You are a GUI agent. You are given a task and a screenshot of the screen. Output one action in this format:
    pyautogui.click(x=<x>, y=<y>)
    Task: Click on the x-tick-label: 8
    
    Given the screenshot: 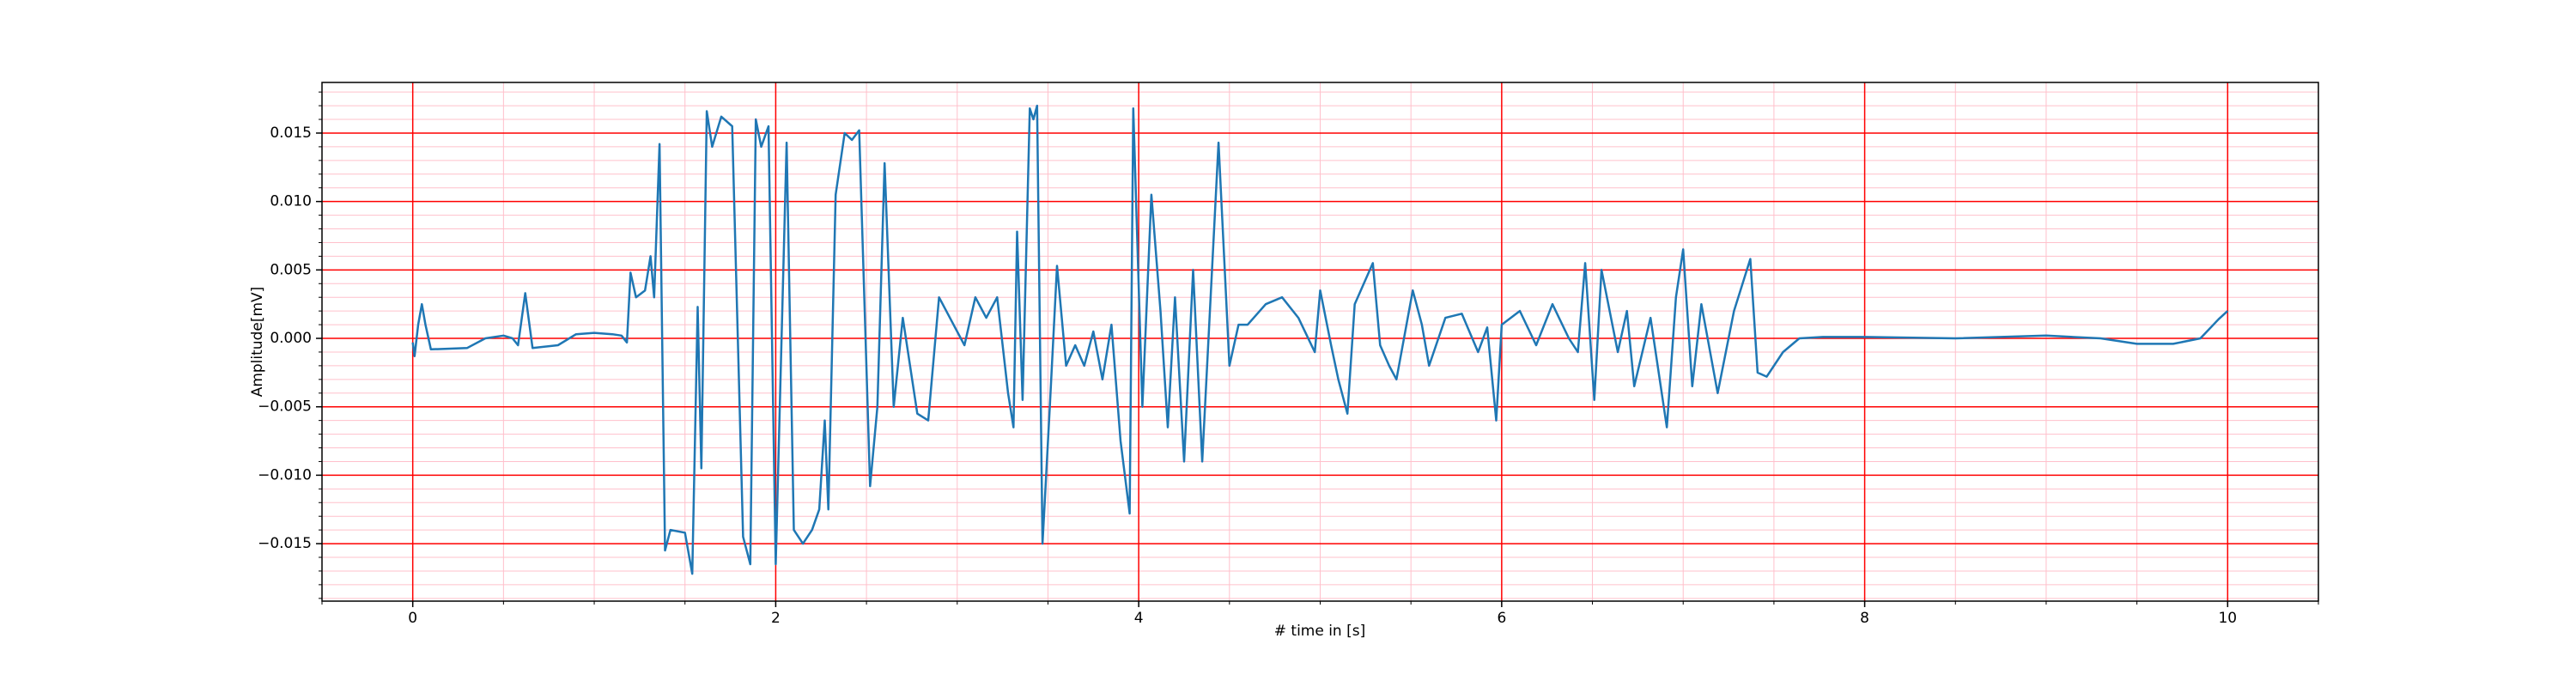 What is the action you would take?
    pyautogui.click(x=1865, y=618)
    